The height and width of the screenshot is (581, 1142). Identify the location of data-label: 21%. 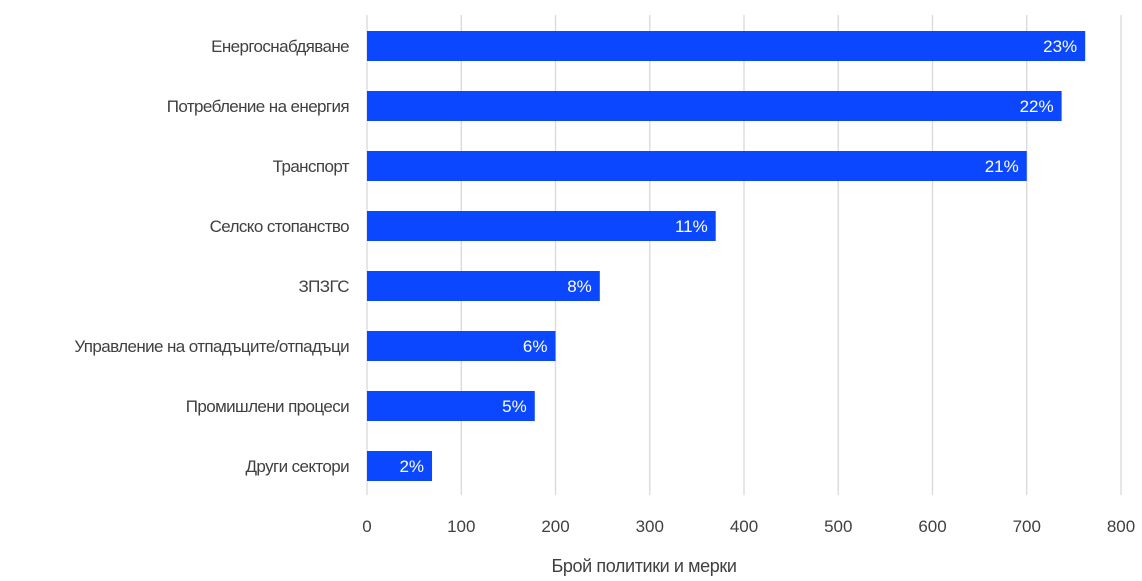
(1002, 166).